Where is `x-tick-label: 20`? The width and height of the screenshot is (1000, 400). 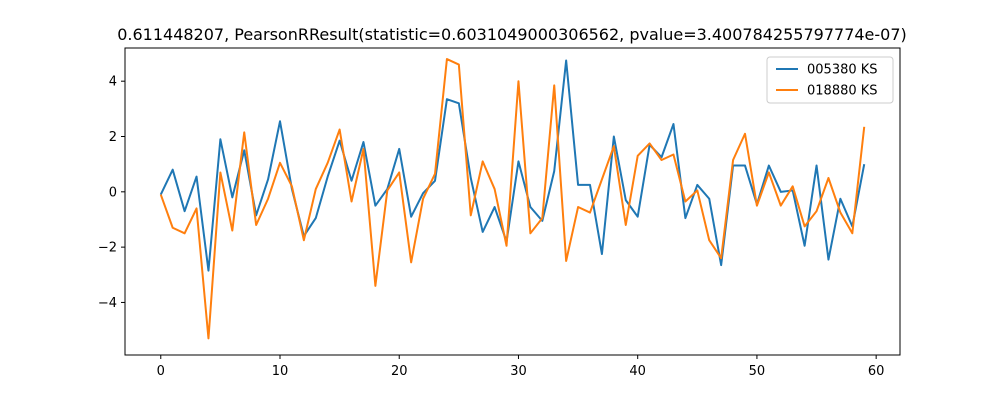 x-tick-label: 20 is located at coordinates (399, 371).